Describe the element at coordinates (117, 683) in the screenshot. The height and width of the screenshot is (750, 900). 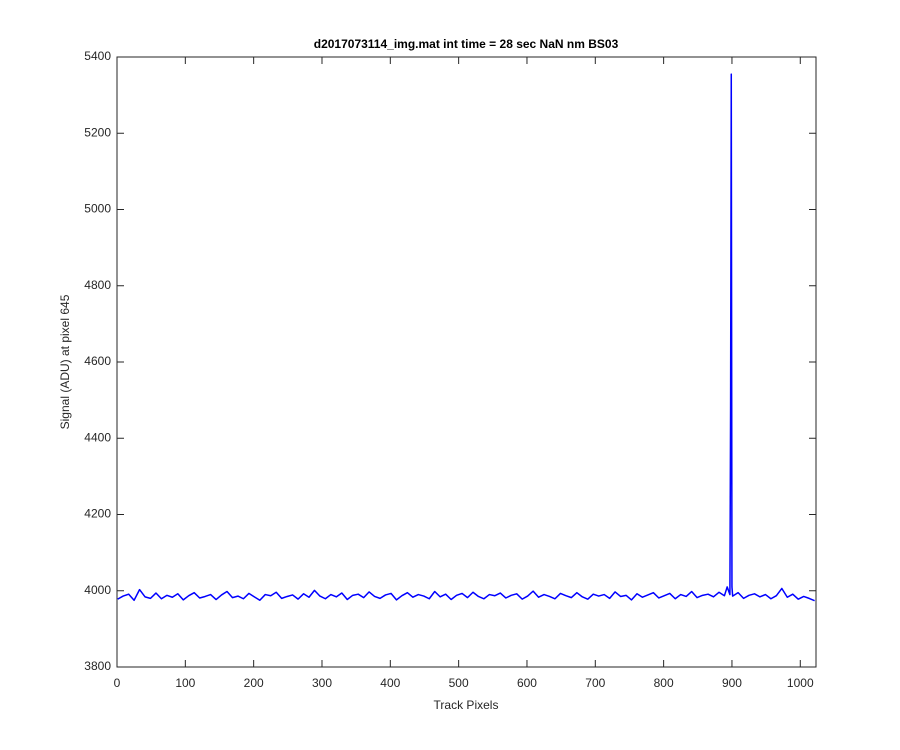
I see `x-tick-label: 0` at that location.